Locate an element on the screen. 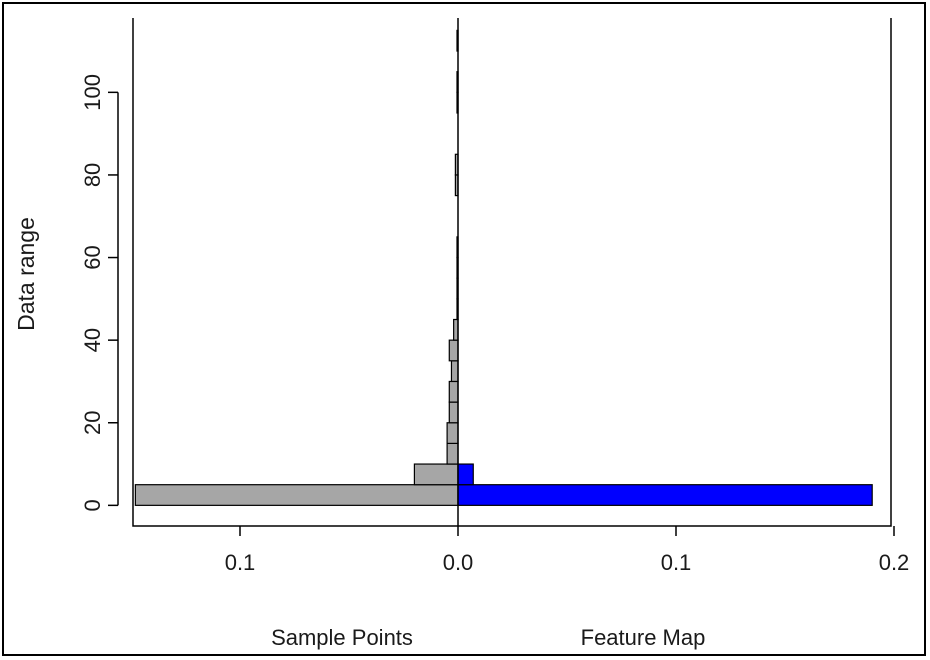  y-tick-label-0: 0 is located at coordinates (92, 505).